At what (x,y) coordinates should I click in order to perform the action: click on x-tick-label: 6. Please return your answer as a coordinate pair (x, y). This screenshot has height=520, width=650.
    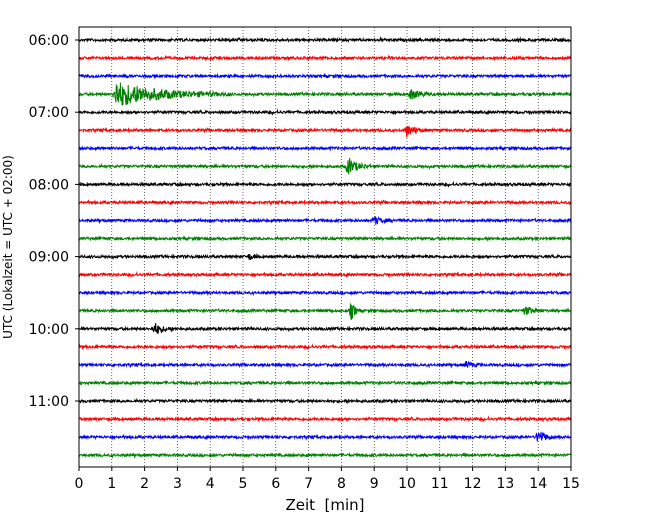
    Looking at the image, I should click on (275, 484).